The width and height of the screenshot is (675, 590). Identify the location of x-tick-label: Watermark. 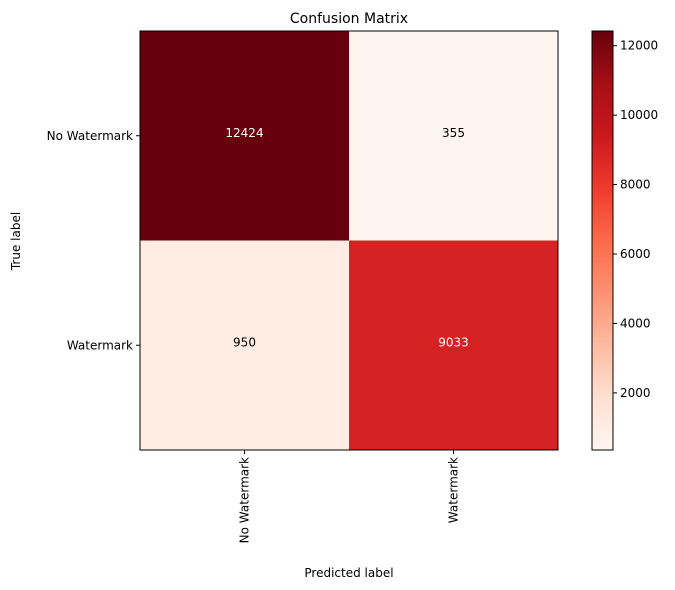
(454, 490).